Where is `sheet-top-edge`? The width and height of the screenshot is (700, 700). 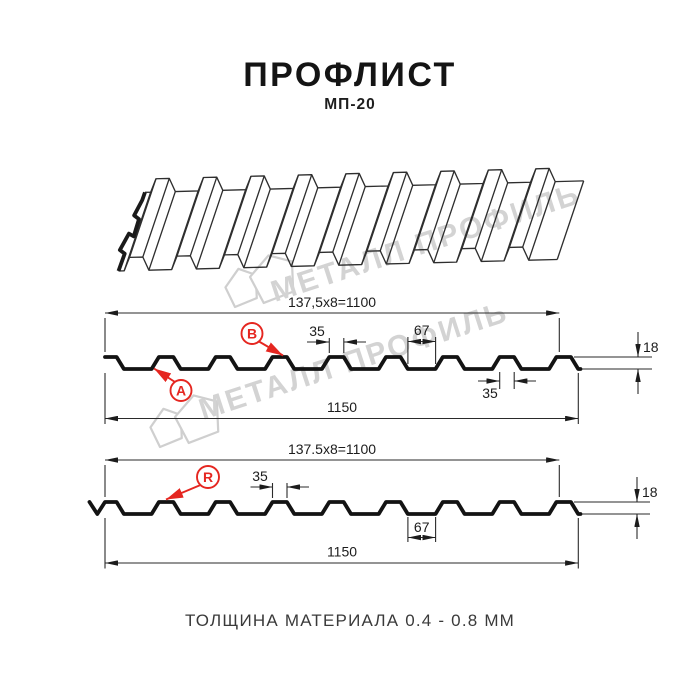 sheet-top-edge is located at coordinates (364, 180).